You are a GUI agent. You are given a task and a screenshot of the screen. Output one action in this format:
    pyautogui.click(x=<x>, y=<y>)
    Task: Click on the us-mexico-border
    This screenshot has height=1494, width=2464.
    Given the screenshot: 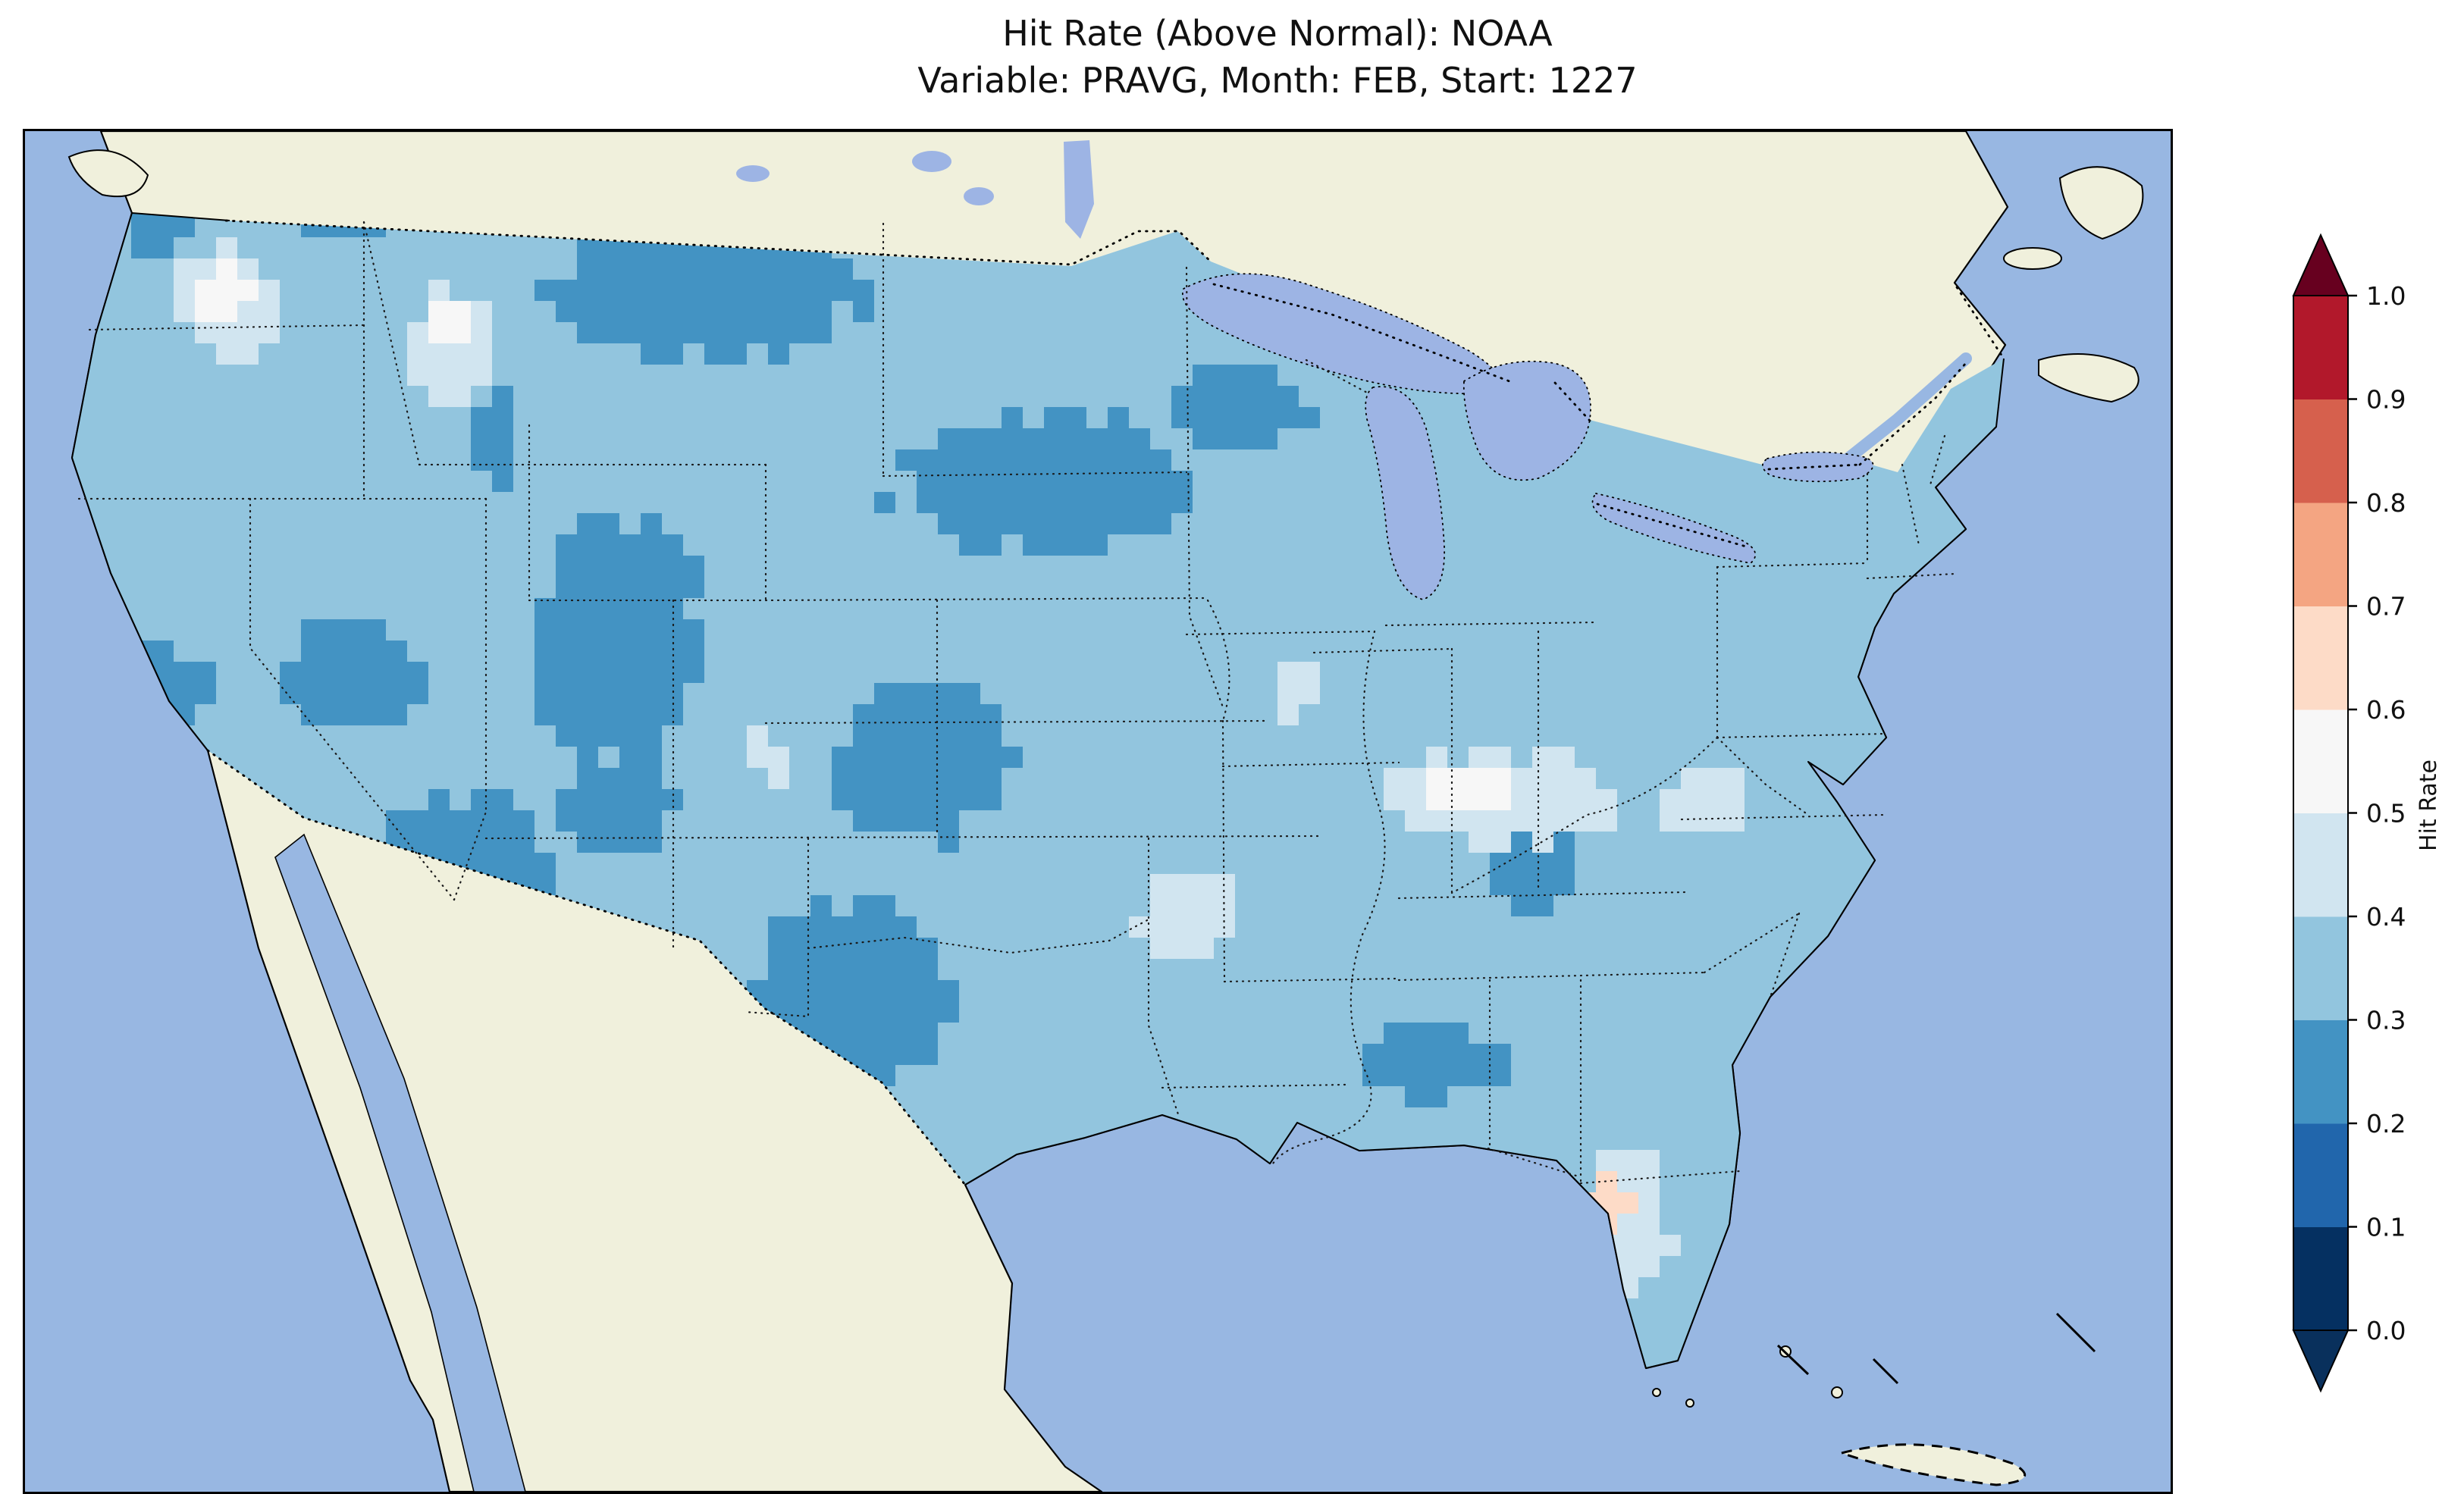 What is the action you would take?
    pyautogui.click(x=586, y=967)
    